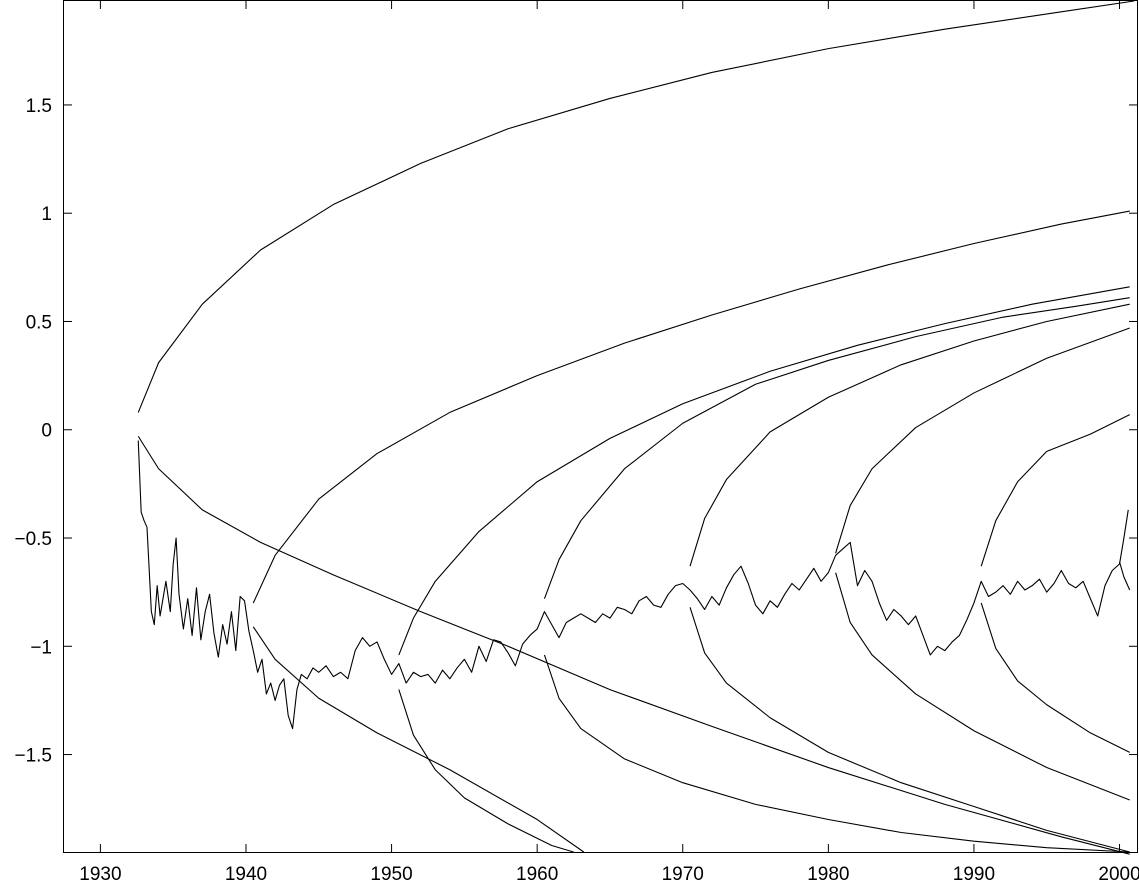 The height and width of the screenshot is (886, 1139). I want to click on y-tick-label: −1.5, so click(33, 756).